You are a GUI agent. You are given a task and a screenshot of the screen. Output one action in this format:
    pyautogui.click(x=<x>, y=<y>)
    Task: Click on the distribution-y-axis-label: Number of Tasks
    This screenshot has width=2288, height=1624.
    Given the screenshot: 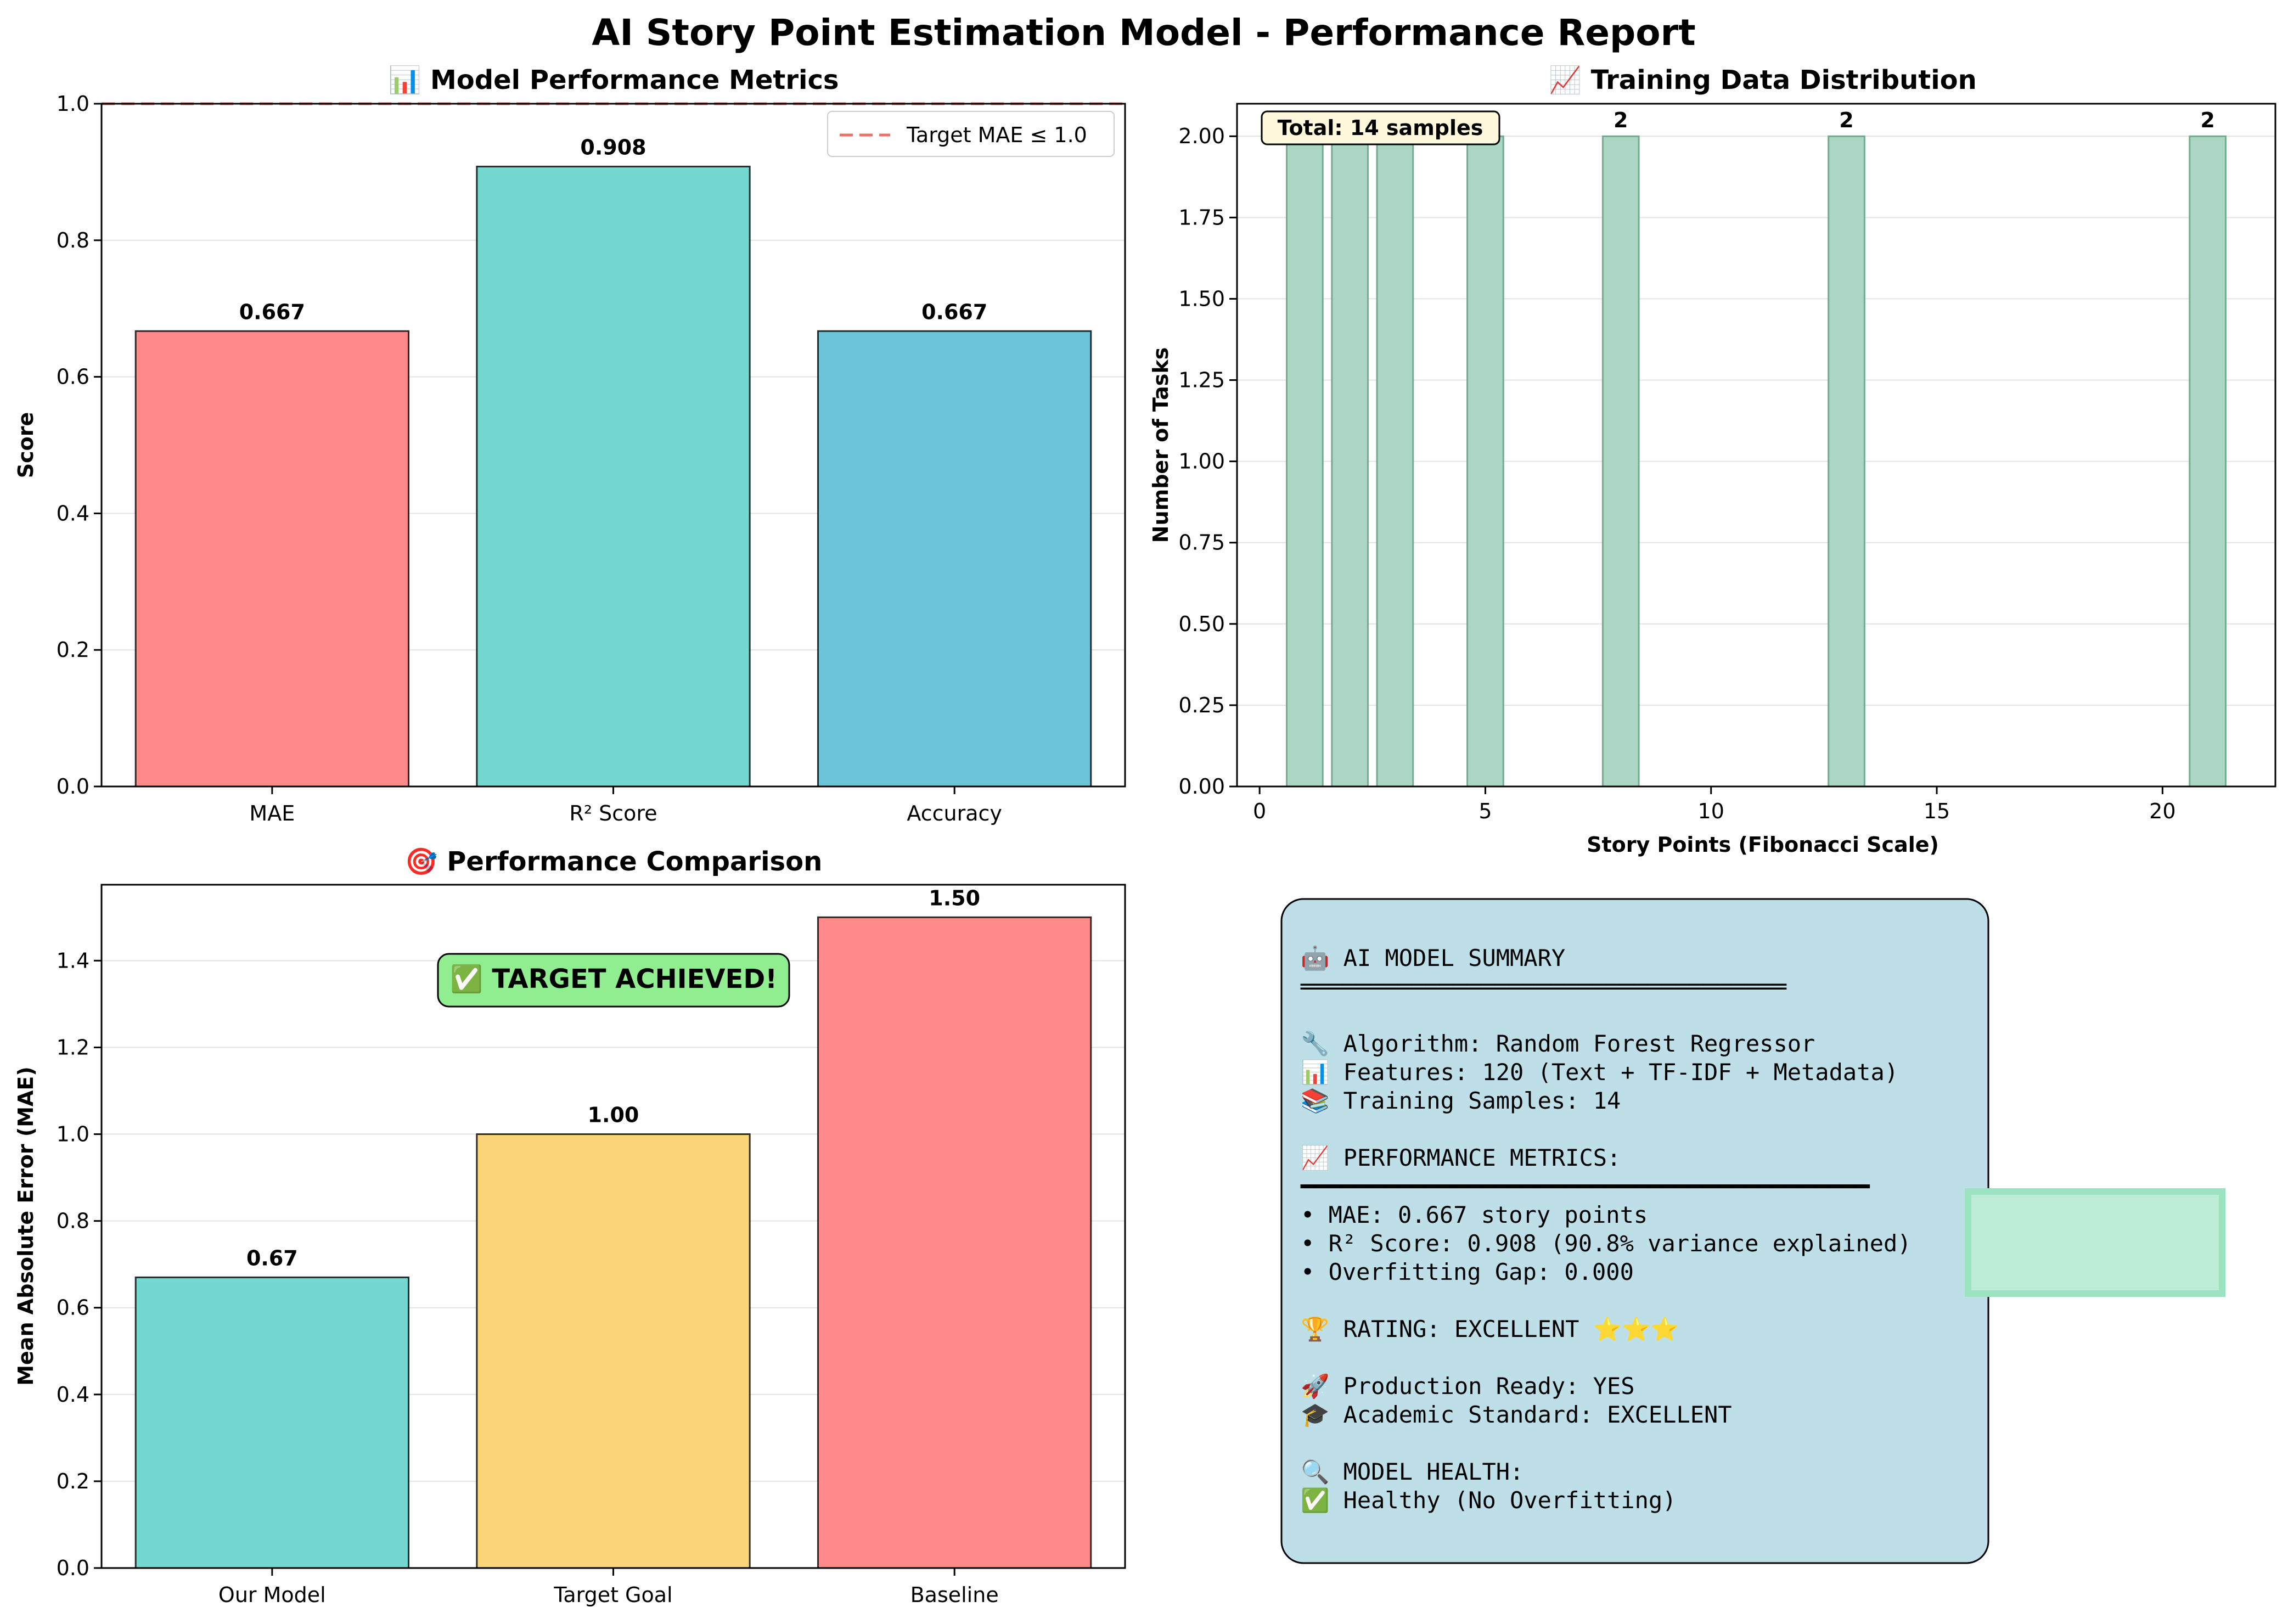 What is the action you would take?
    pyautogui.click(x=1161, y=445)
    